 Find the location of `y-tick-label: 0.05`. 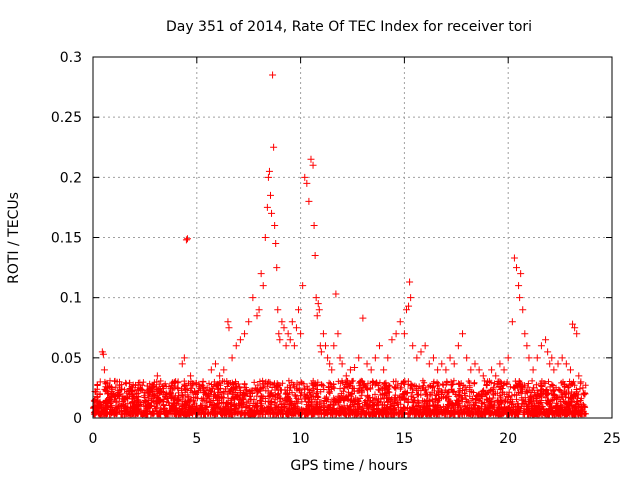

y-tick-label: 0.05 is located at coordinates (66, 359).